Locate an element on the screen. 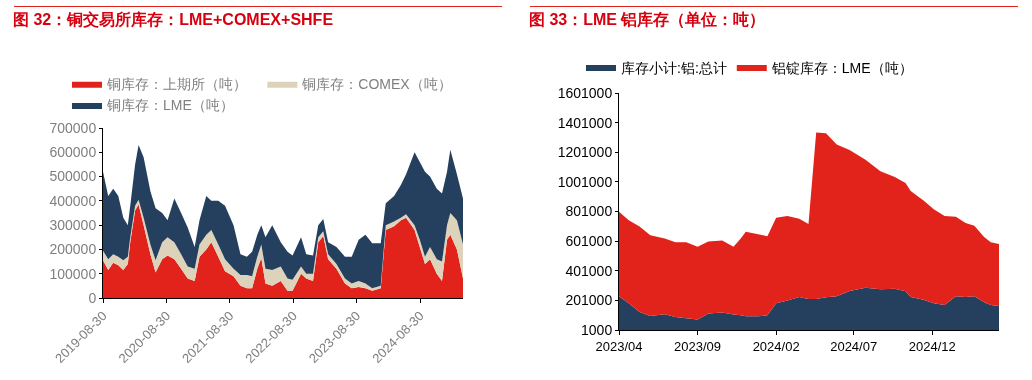 The height and width of the screenshot is (380, 1032). chart-title: 图 32：铜交易所库存：LME+COMEX+SHFE is located at coordinates (173, 18).